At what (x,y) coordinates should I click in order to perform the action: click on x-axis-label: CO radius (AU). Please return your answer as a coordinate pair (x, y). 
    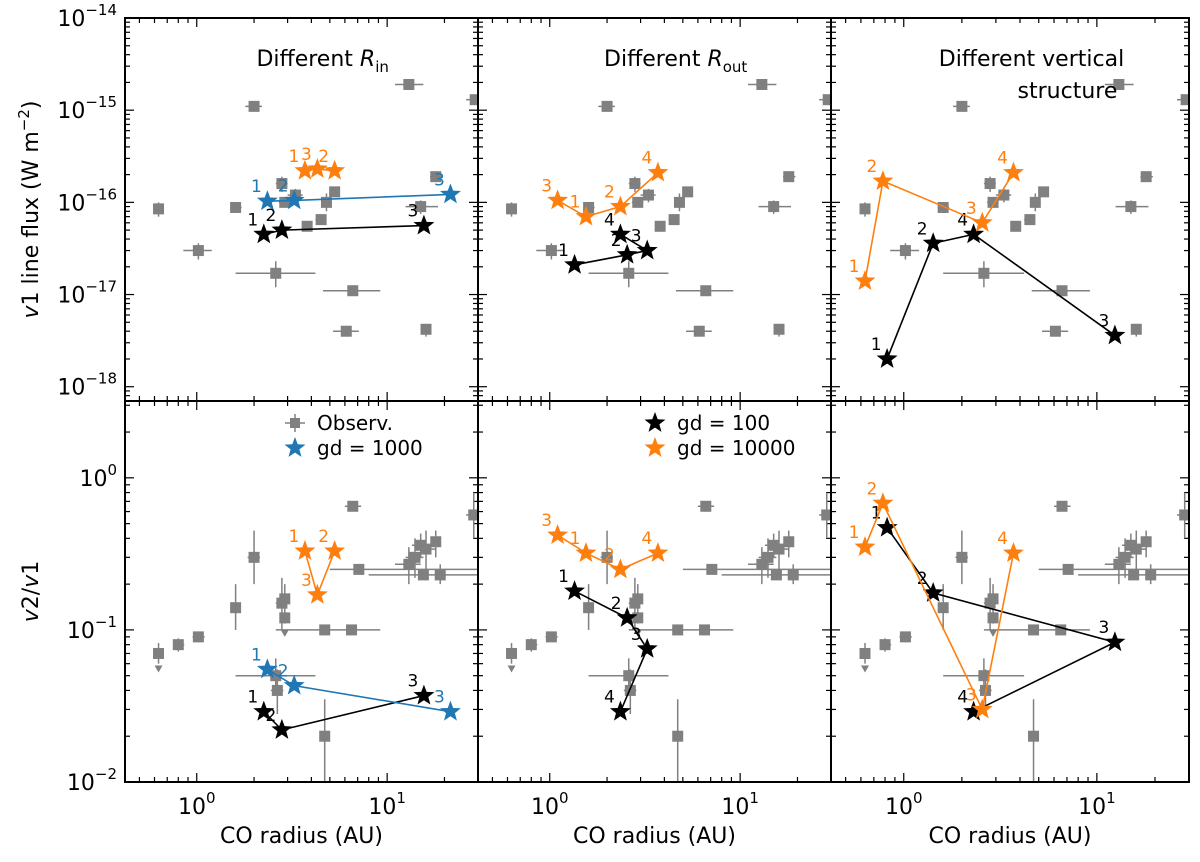
    Looking at the image, I should click on (1010, 836).